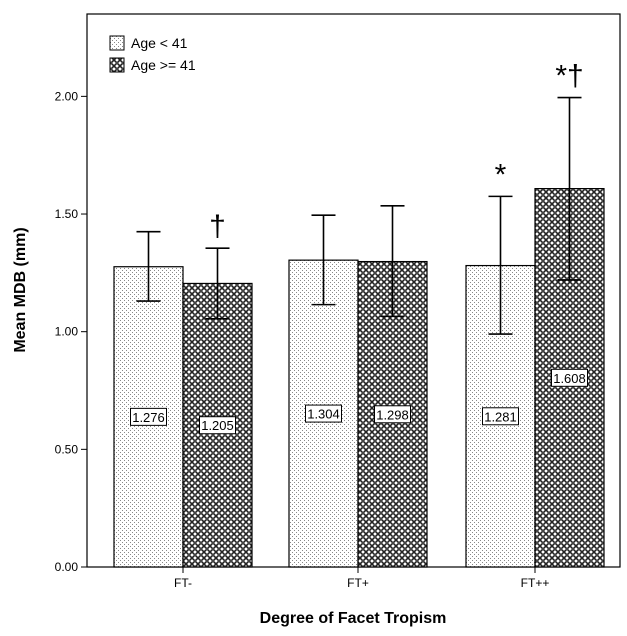 This screenshot has height=636, width=627. I want to click on y-tick-label: 1.50, so click(67, 214).